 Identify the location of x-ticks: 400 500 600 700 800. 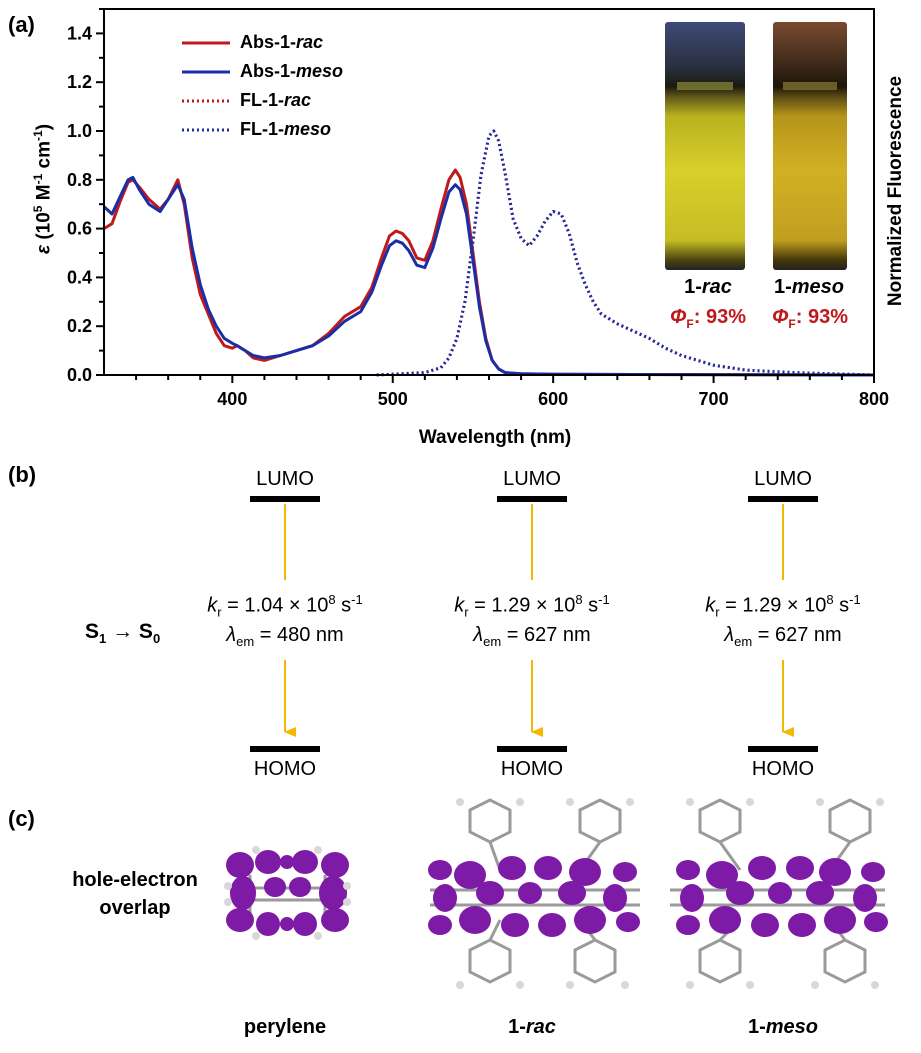
(512, 392).